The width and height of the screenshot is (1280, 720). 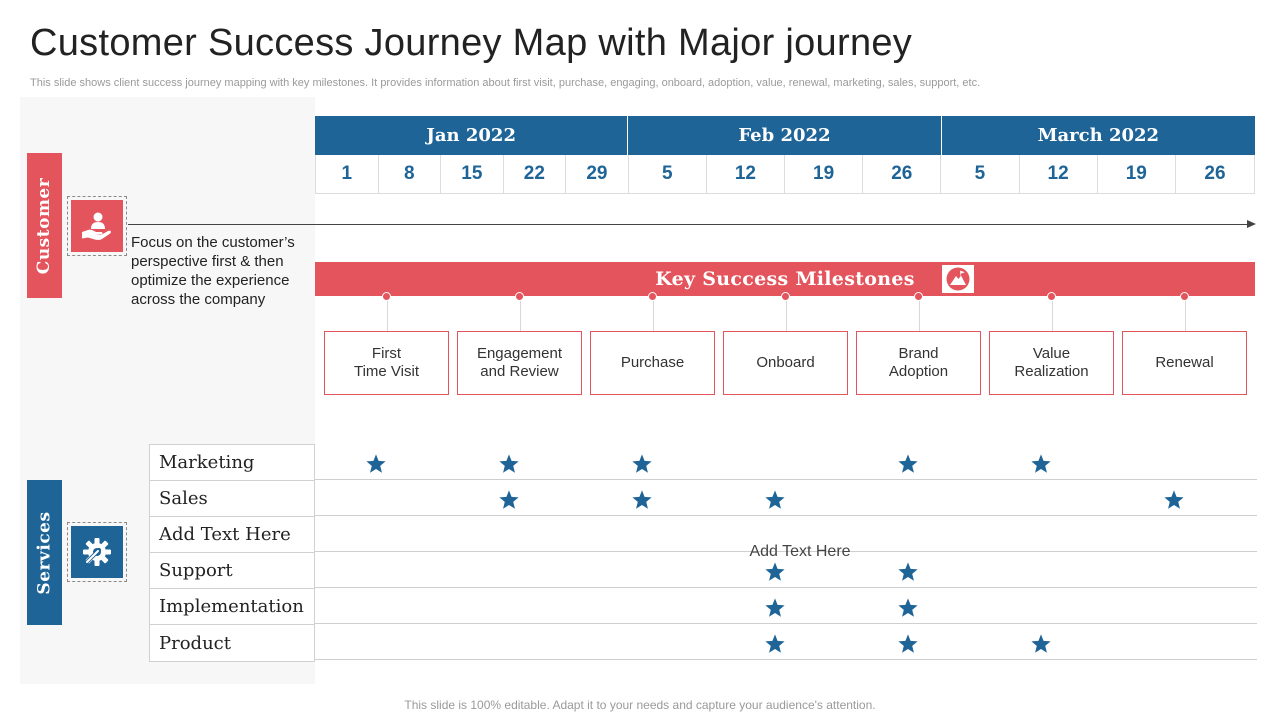 What do you see at coordinates (472, 174) in the screenshot?
I see `day-cell: 15` at bounding box center [472, 174].